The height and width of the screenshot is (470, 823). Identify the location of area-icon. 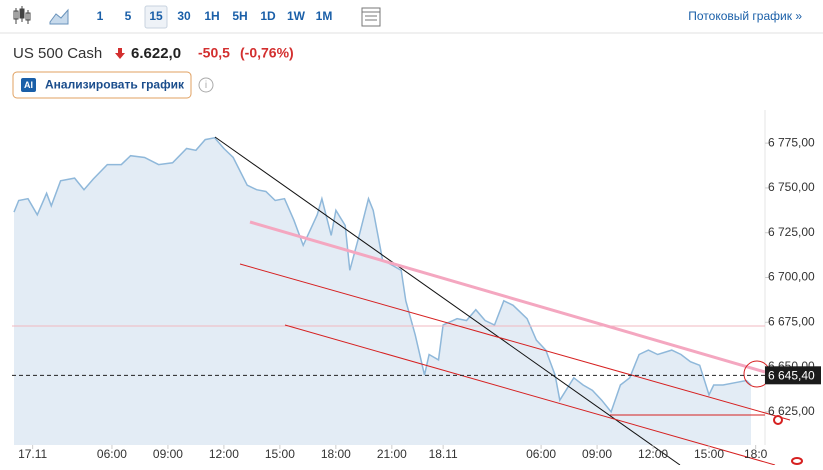
(59, 16).